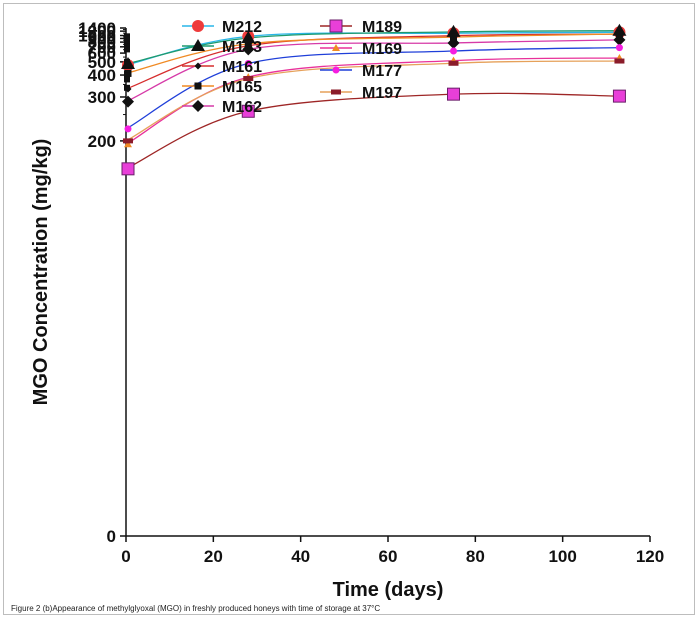  What do you see at coordinates (388, 556) in the screenshot?
I see `x-tick-label: 60` at bounding box center [388, 556].